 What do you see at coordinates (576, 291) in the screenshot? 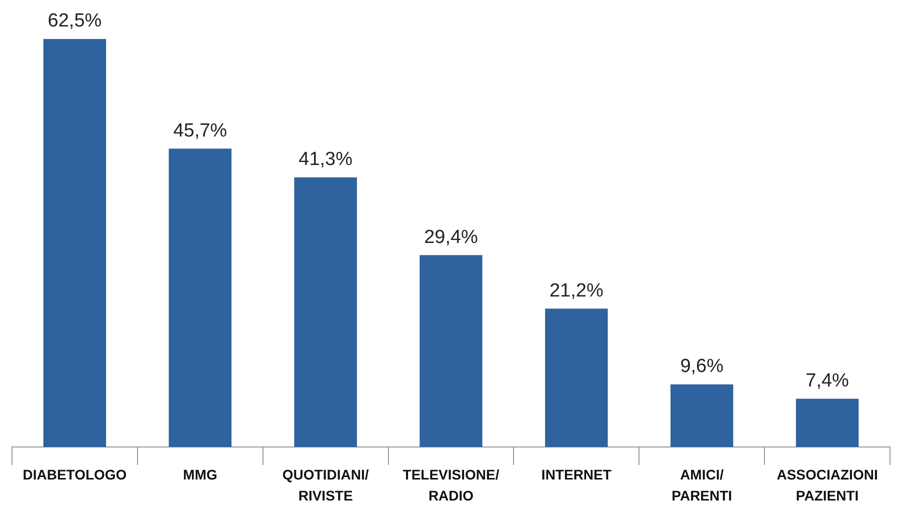
I see `data-label: 21,2%` at bounding box center [576, 291].